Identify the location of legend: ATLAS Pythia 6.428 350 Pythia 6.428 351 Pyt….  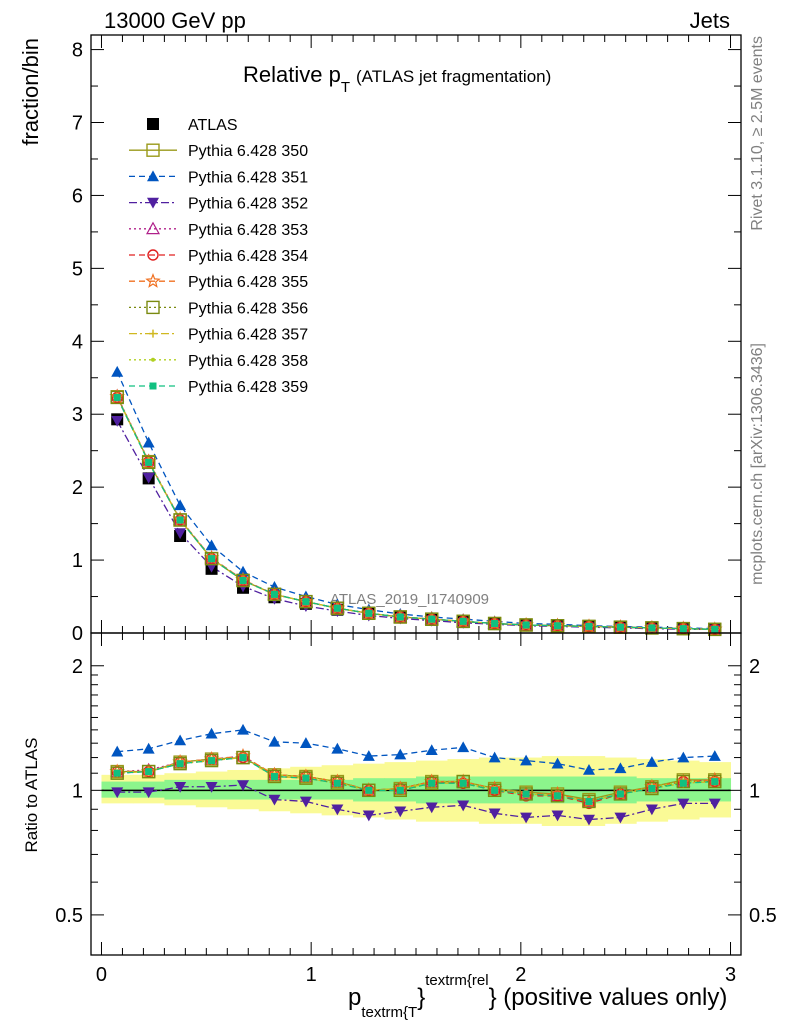
(218, 256).